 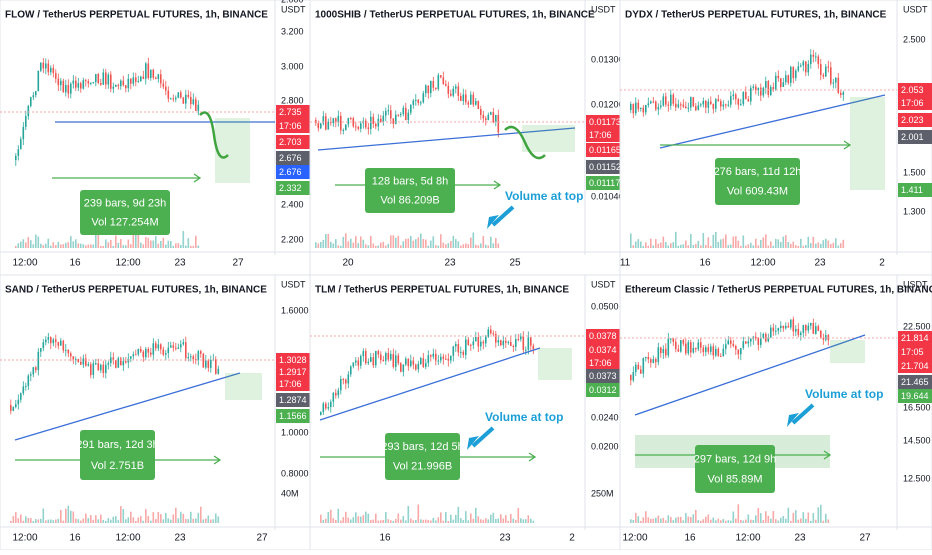 What do you see at coordinates (295, 310) in the screenshot?
I see `price-tick-label: 1.6000` at bounding box center [295, 310].